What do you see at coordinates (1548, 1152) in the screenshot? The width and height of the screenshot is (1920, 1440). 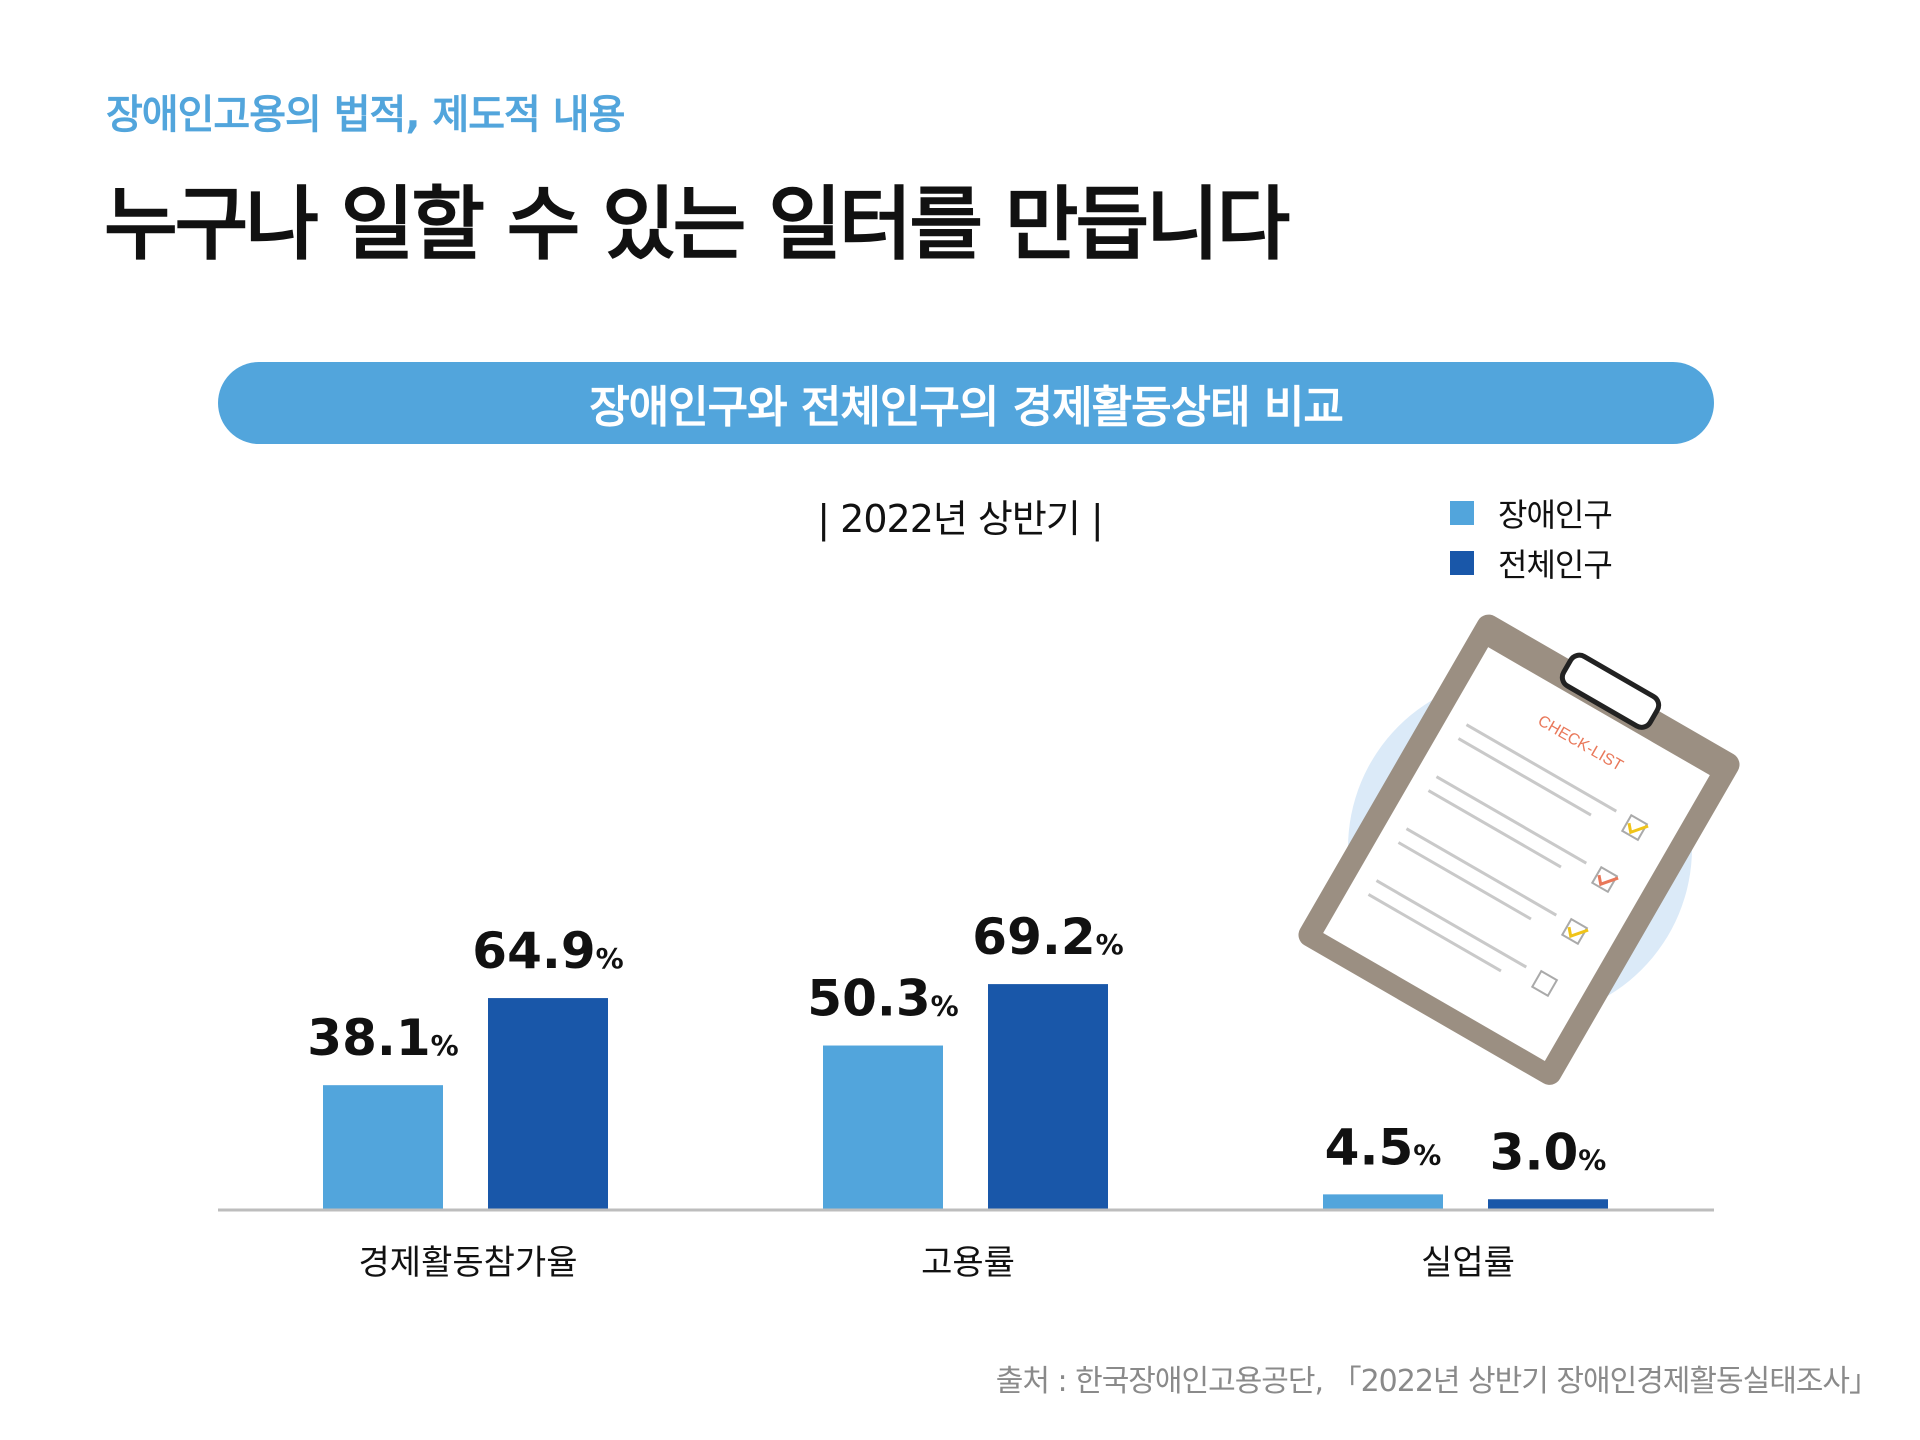 I see `data-label: 3.0%` at bounding box center [1548, 1152].